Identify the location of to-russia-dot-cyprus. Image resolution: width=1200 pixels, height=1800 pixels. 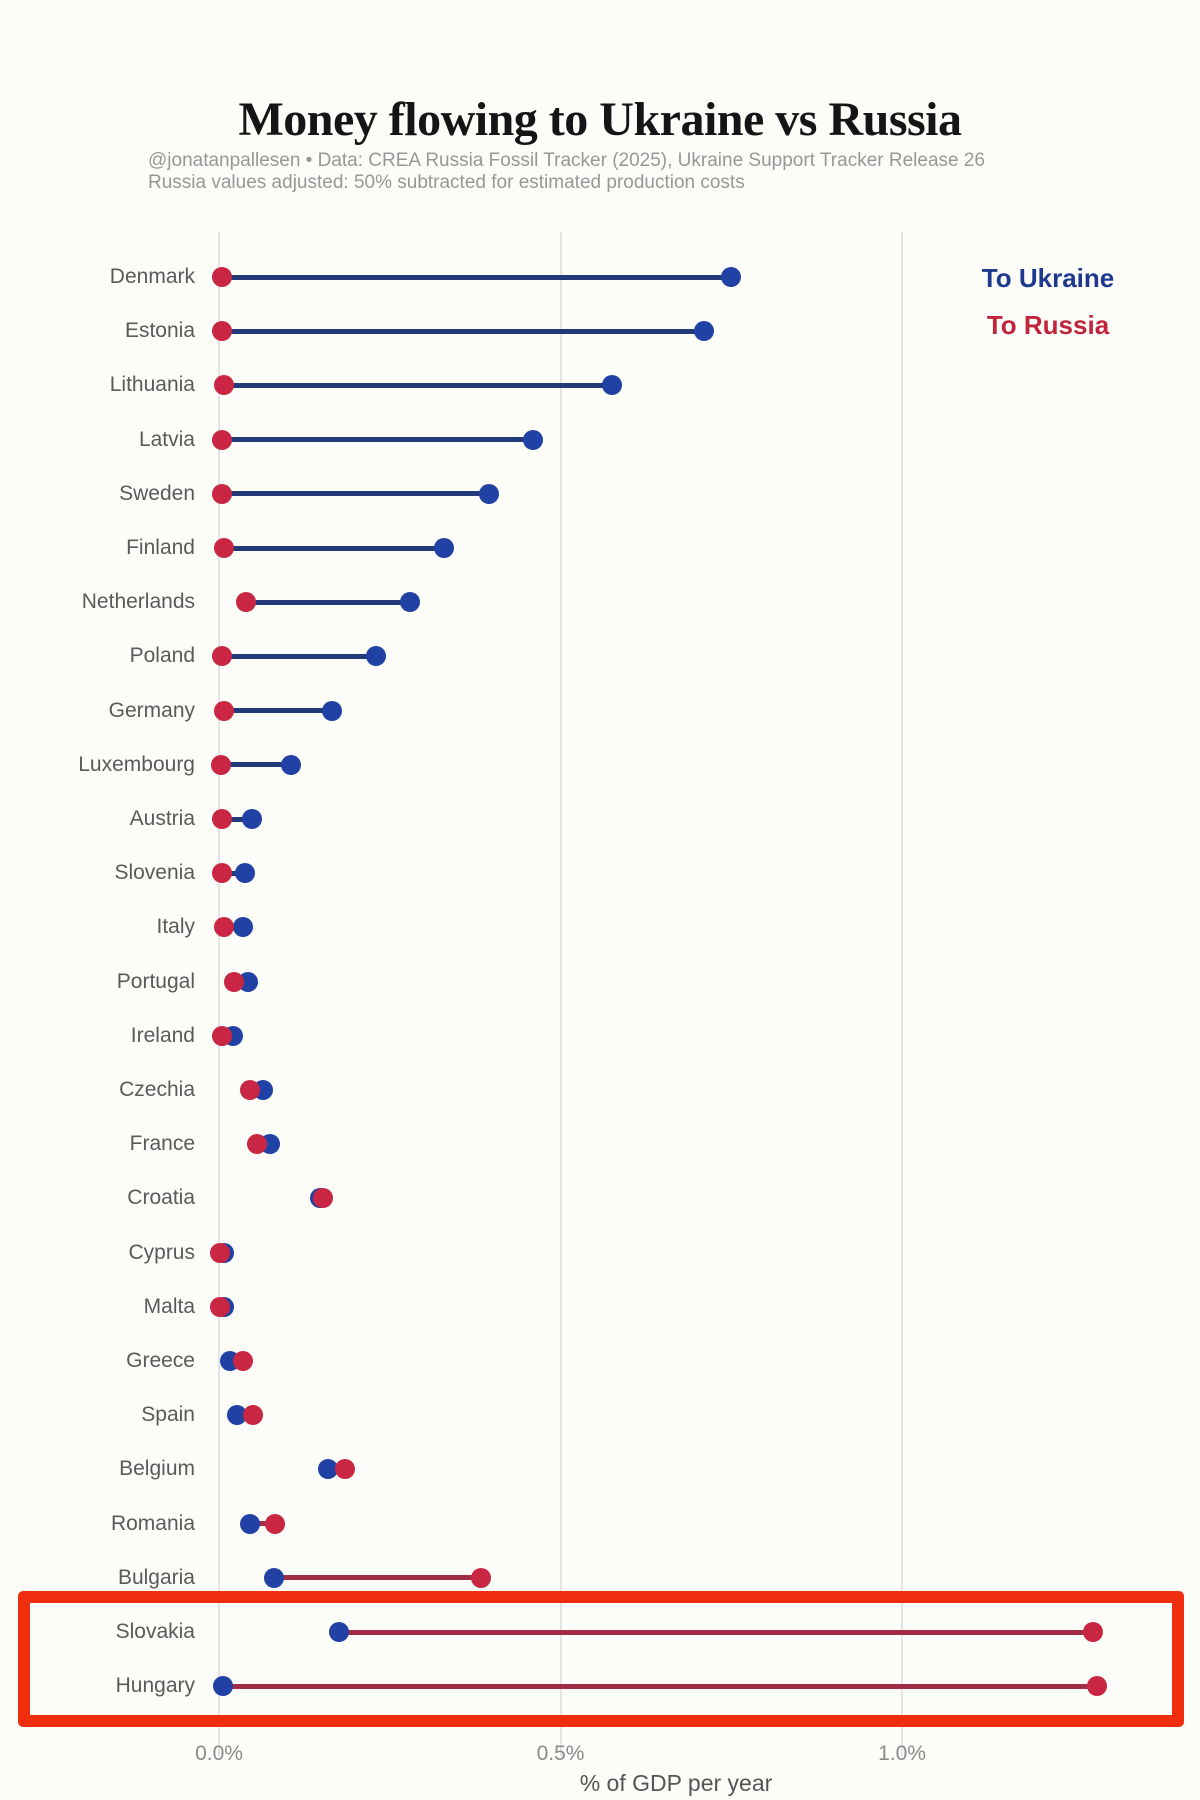
(220, 1252).